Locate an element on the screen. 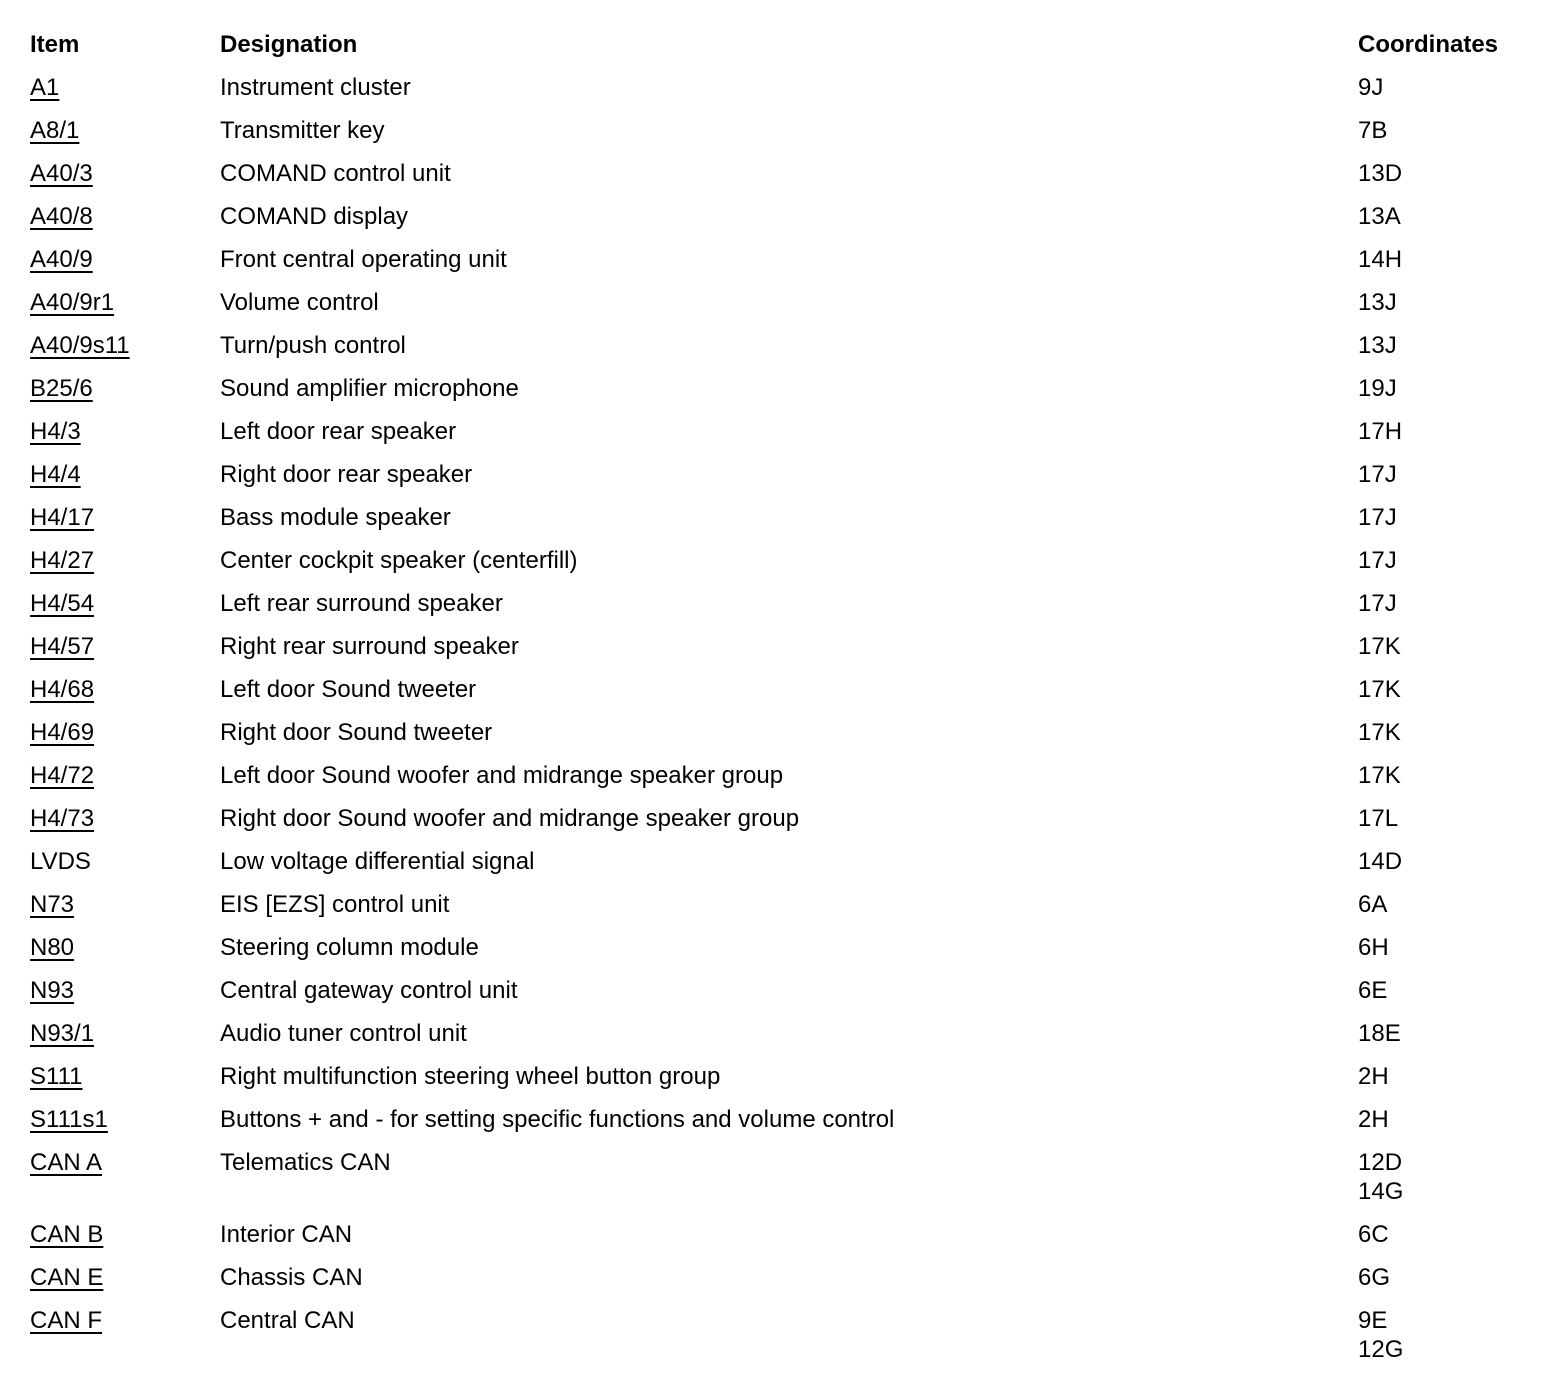 This screenshot has height=1394, width=1568. table-row: A40/9r1 Volume control 13J is located at coordinates (799, 309).